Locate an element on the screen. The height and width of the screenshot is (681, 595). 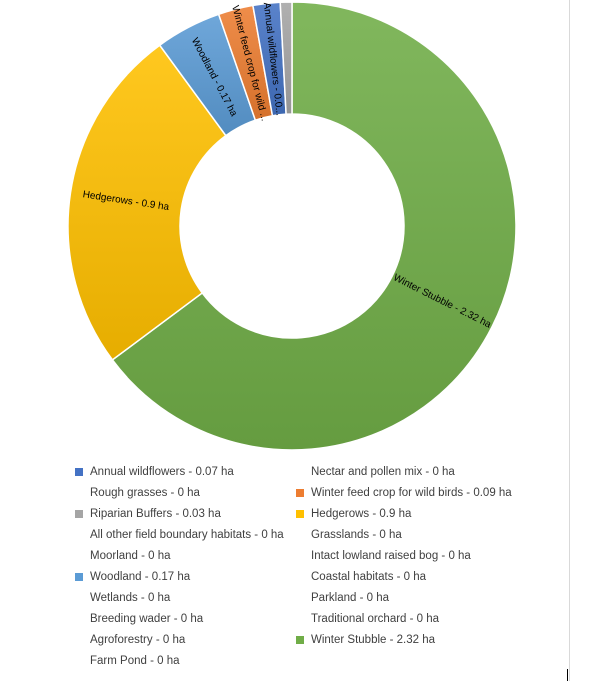
legend-item: All other field boundary habitats - 0 ha is located at coordinates (179, 534).